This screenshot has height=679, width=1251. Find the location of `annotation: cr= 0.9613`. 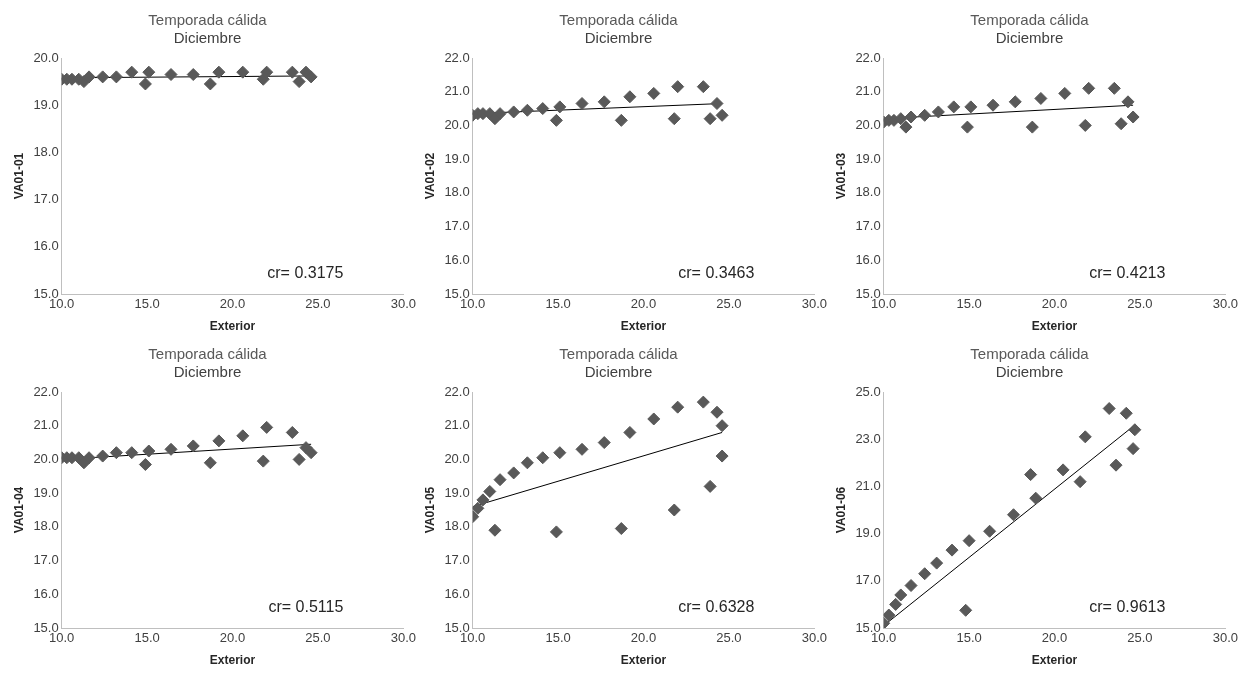

annotation: cr= 0.9613 is located at coordinates (1127, 607).